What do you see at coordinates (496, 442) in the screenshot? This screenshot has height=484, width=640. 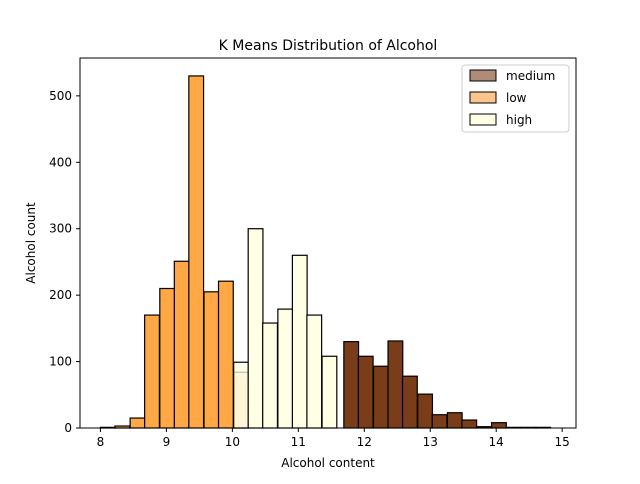 I see `x-tick-label-6: 14` at bounding box center [496, 442].